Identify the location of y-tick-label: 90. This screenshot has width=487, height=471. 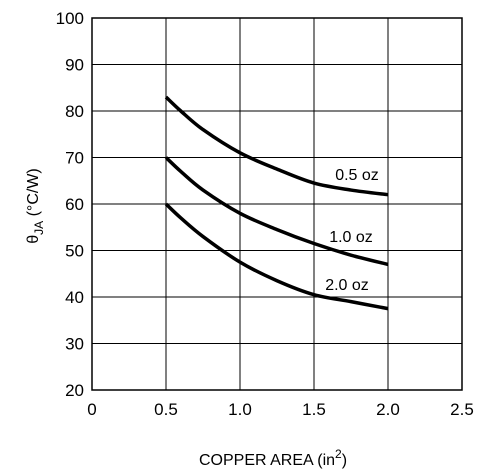
(74, 65).